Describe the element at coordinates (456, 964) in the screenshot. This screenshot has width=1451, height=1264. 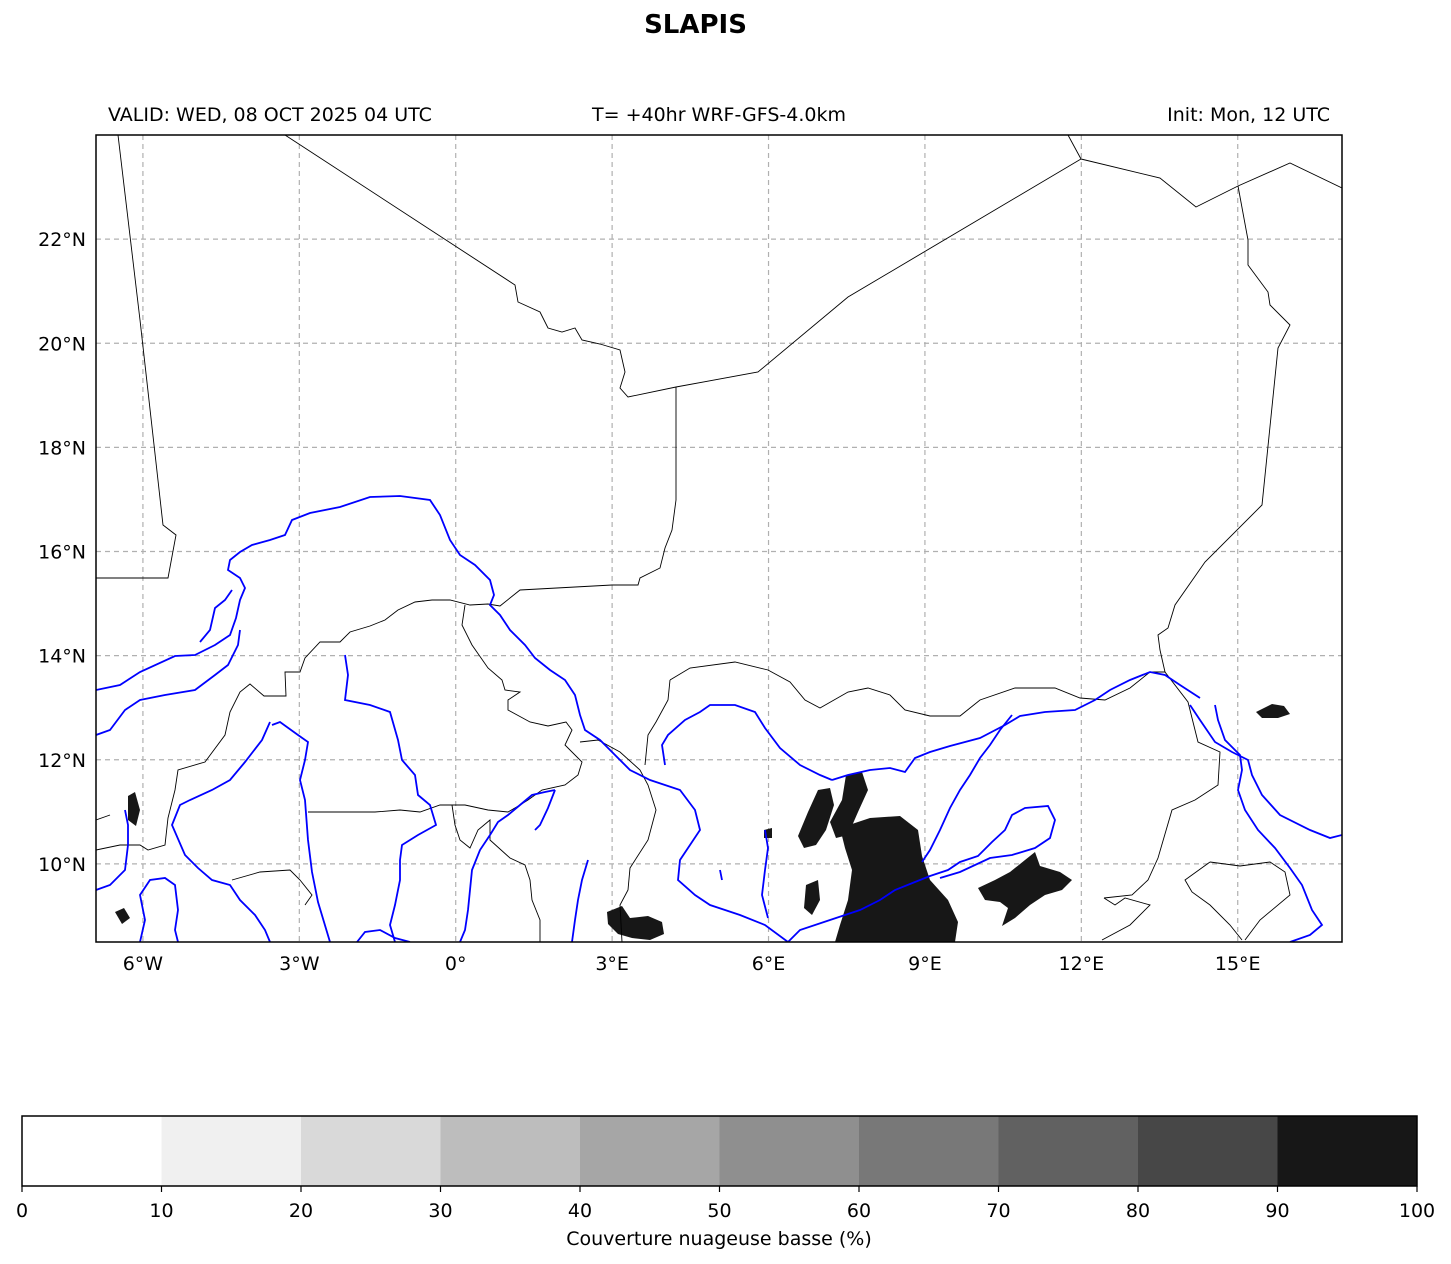
I see `lon-tick-label: 0°` at that location.